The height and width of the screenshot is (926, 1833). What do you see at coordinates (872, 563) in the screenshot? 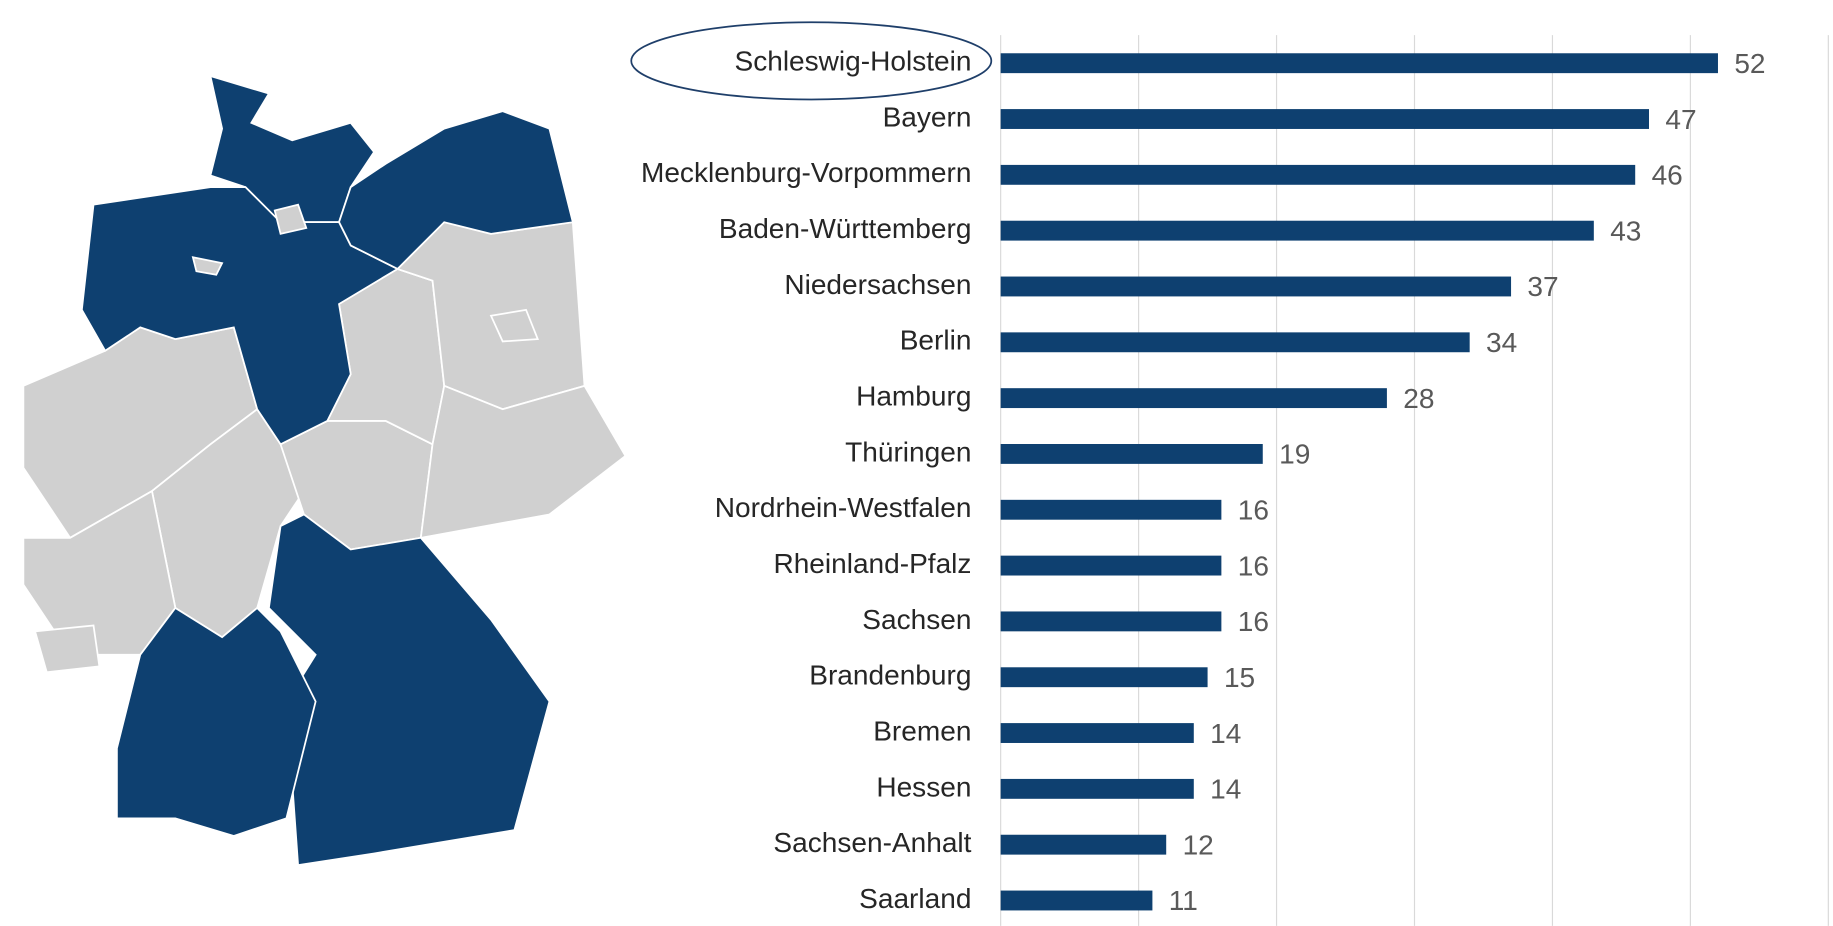
I see `category-label: Rheinland-Pfalz` at bounding box center [872, 563].